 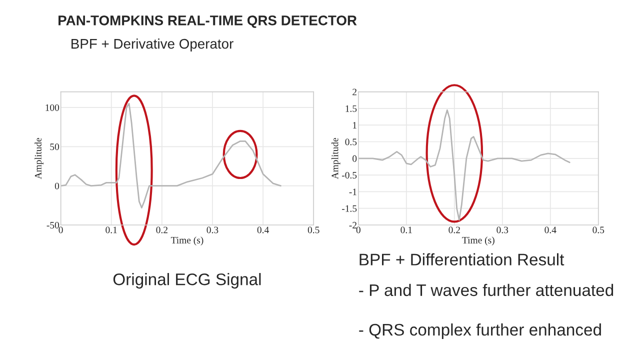 What do you see at coordinates (53, 107) in the screenshot?
I see `y-tick-label: 100` at bounding box center [53, 107].